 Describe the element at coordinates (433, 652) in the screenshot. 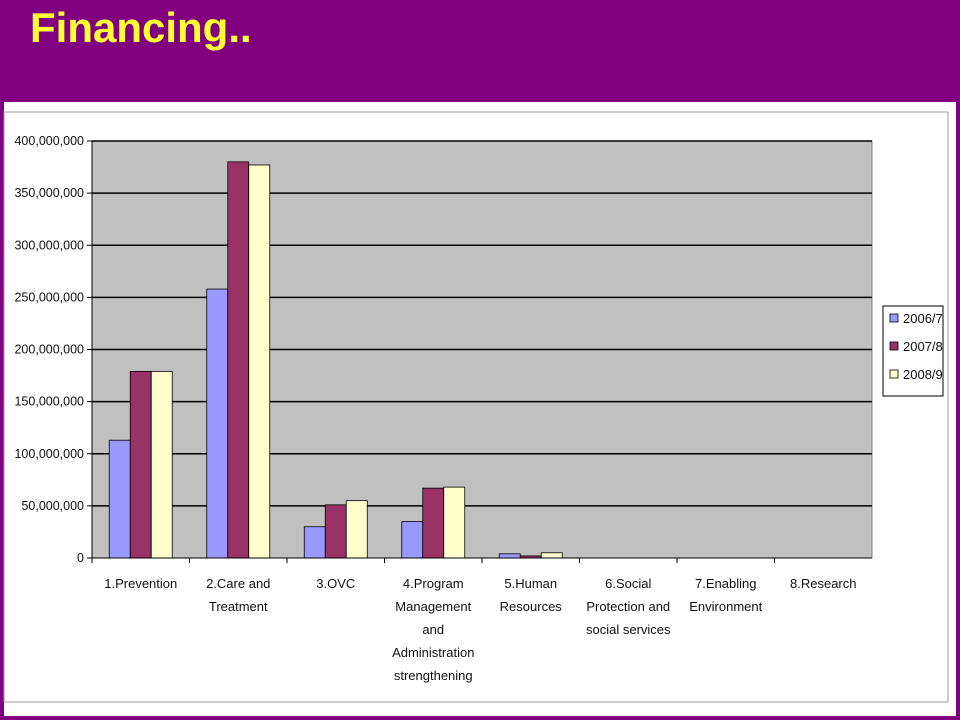

I see `x-tick-label: Administration` at that location.